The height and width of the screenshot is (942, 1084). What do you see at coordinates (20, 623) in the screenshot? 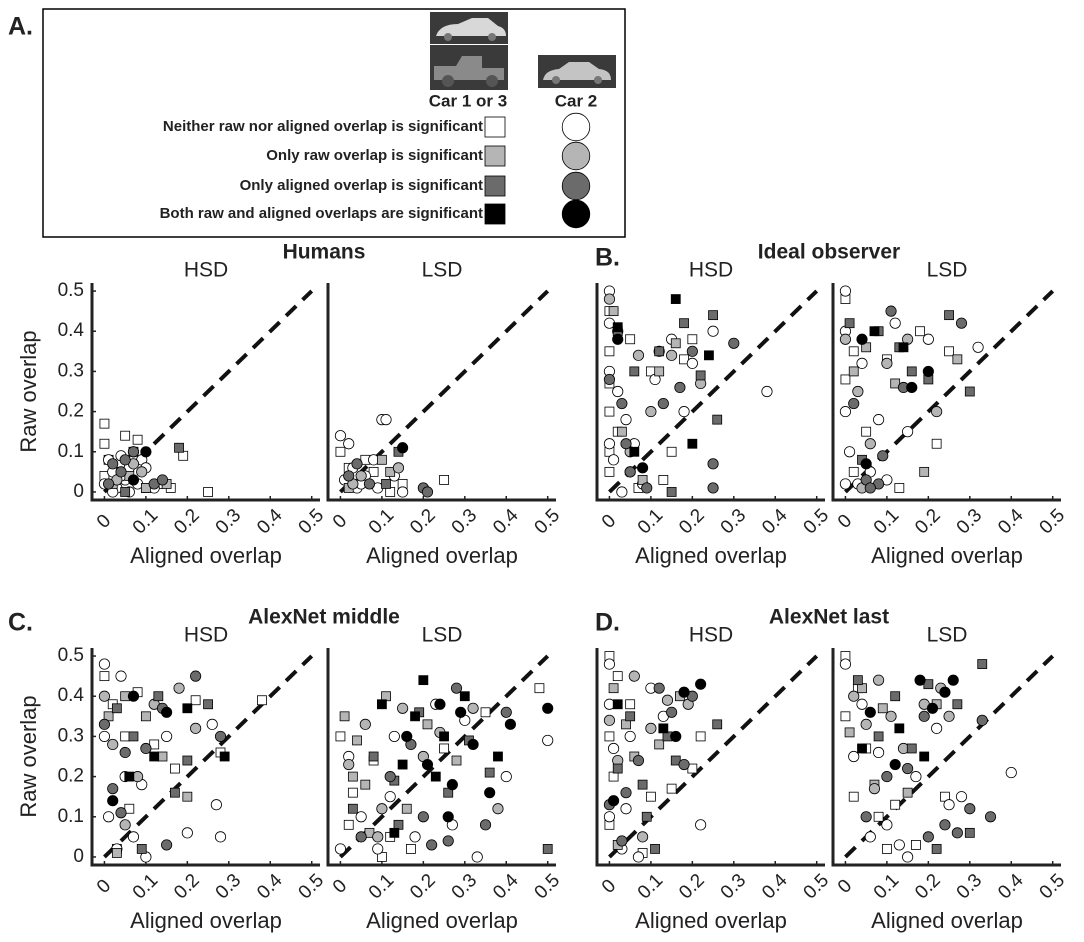
I see `panel-label: C.` at bounding box center [20, 623].